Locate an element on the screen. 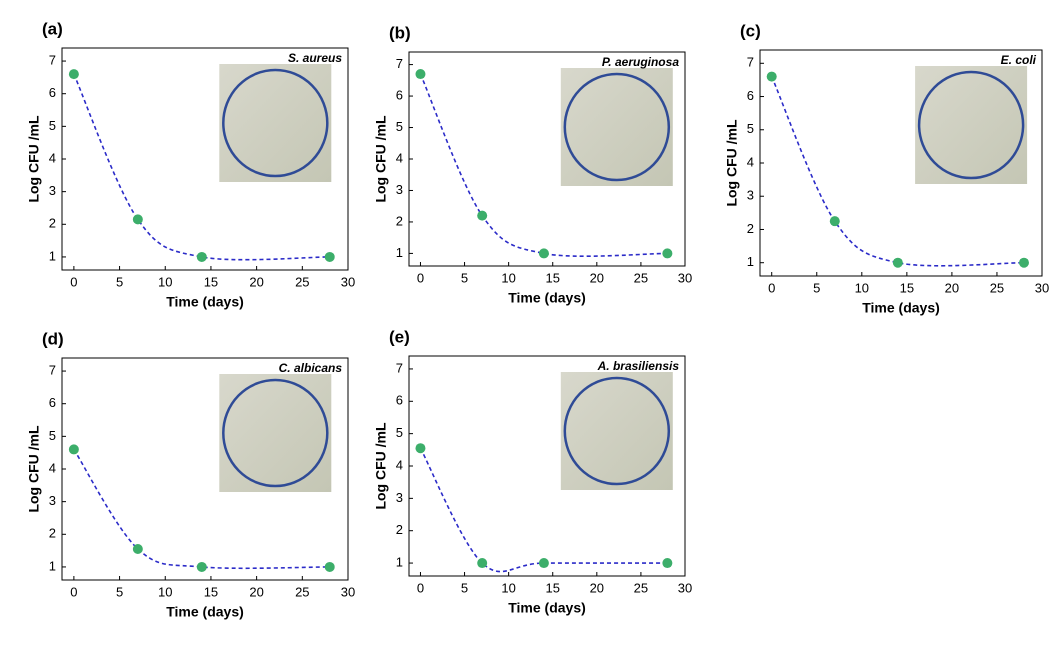 This screenshot has height=655, width=1055. chart-title: C. albicans is located at coordinates (311, 368).